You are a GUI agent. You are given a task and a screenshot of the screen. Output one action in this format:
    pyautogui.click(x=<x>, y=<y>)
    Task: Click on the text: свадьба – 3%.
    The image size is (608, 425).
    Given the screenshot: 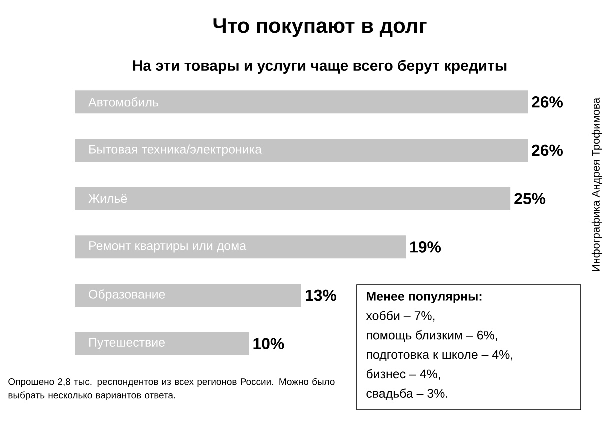 What is the action you would take?
    pyautogui.click(x=407, y=394)
    